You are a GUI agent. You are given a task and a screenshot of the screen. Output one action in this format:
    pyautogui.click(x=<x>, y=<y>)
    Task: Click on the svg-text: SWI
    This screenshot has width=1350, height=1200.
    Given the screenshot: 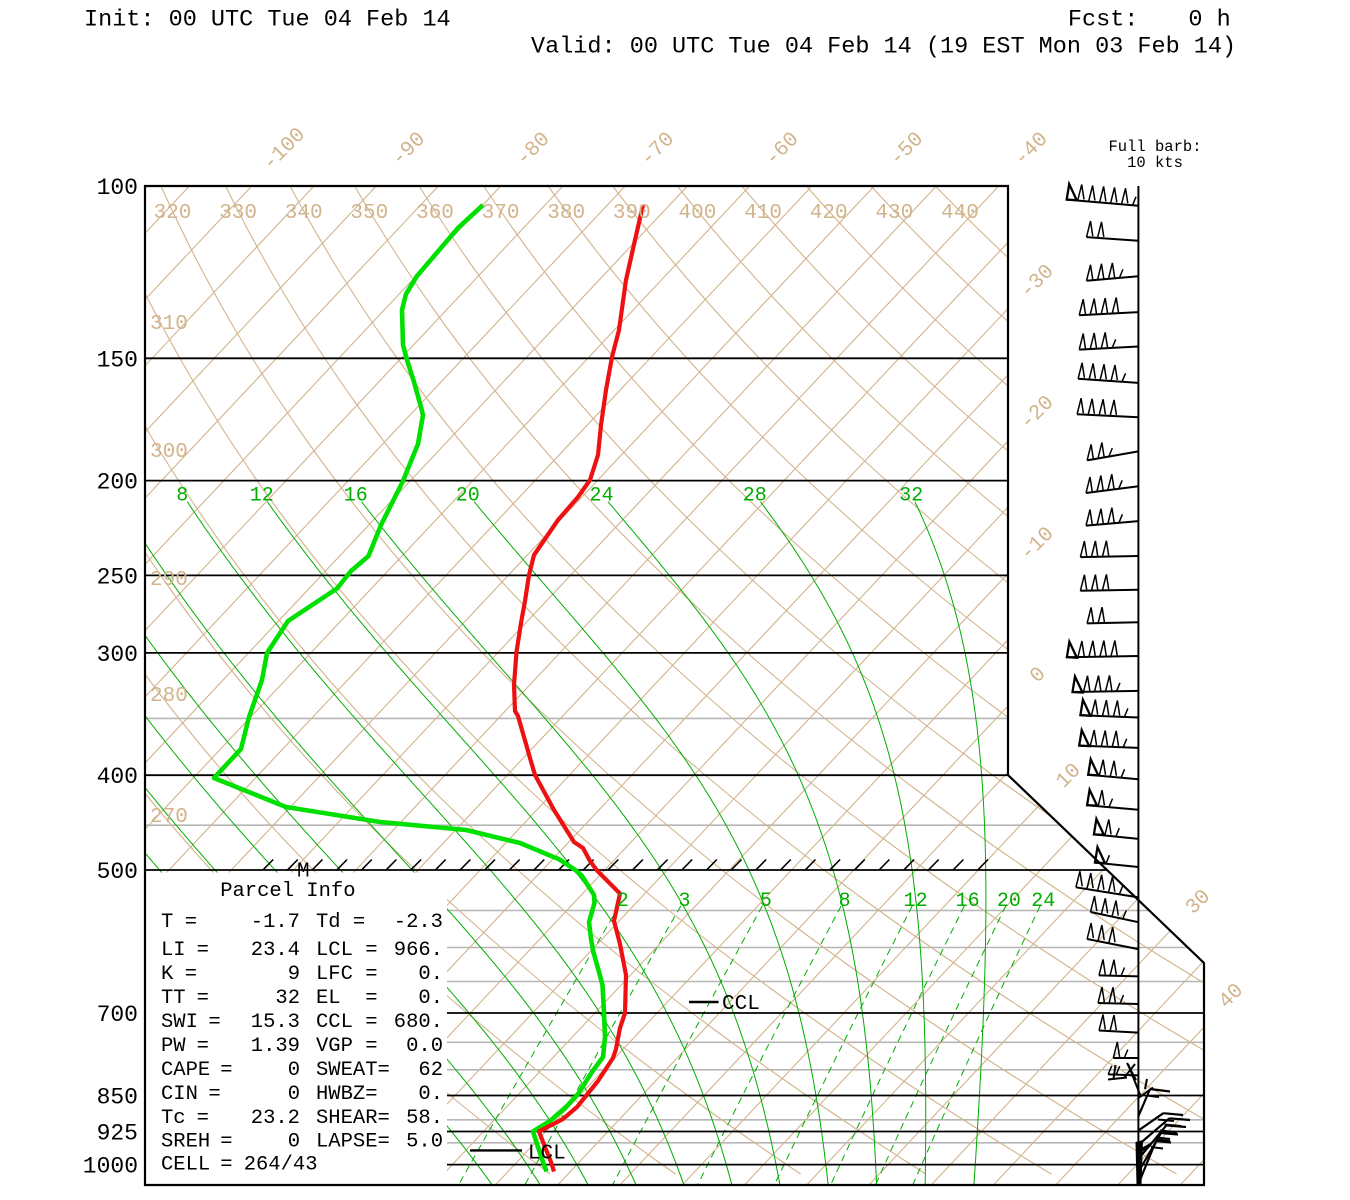 What is the action you would take?
    pyautogui.click(x=179, y=1022)
    